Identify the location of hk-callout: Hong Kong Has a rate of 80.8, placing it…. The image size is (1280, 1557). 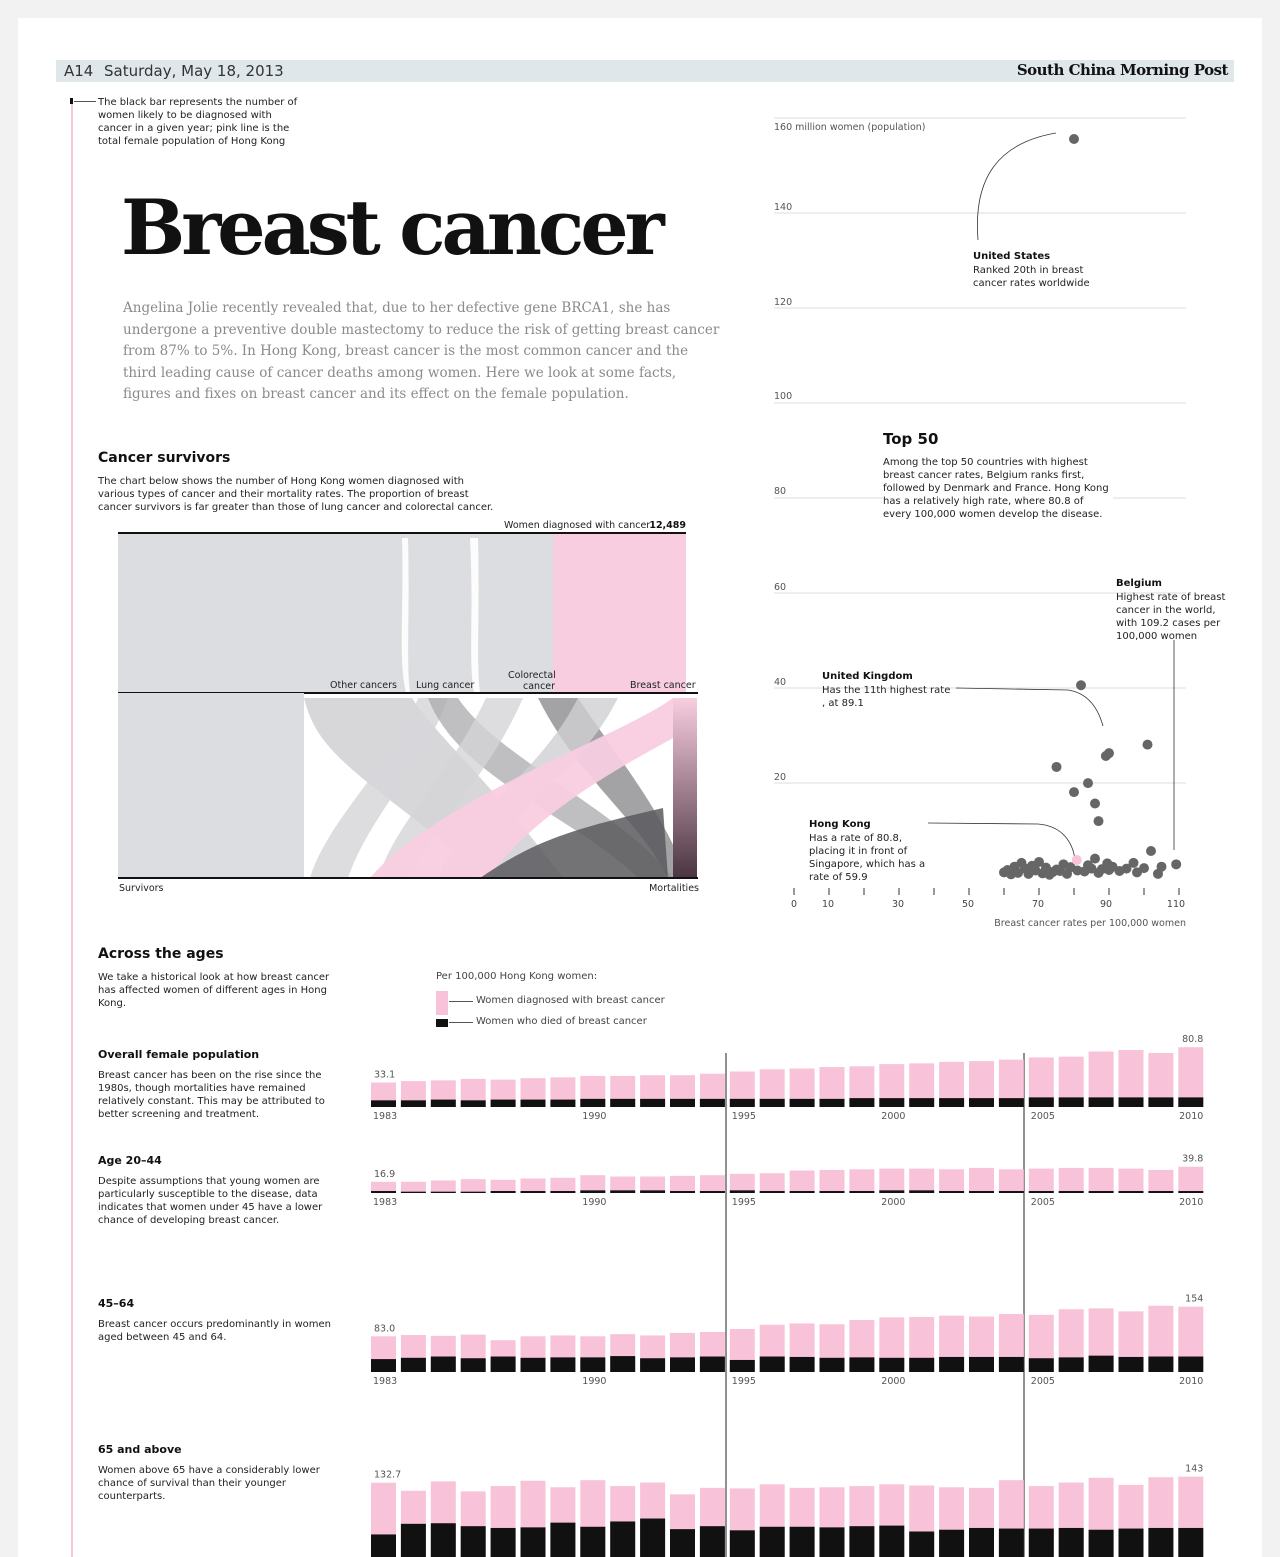
(874, 851).